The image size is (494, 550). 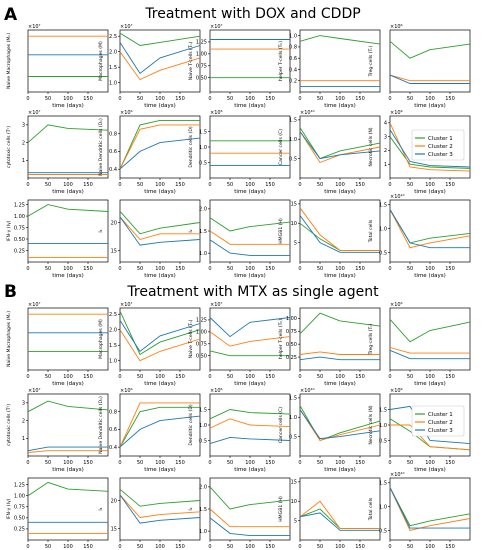 I want to click on y-axis-label: Macrophages (M), so click(x=101, y=339).